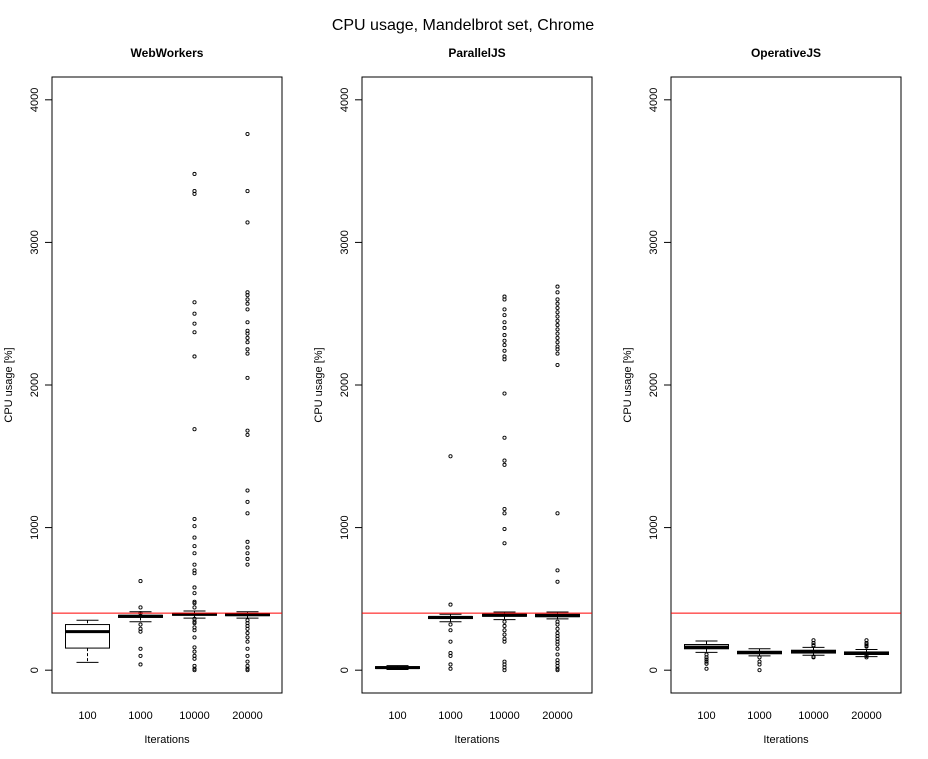 The height and width of the screenshot is (759, 928). What do you see at coordinates (87, 636) in the screenshot?
I see `box-iqr` at bounding box center [87, 636].